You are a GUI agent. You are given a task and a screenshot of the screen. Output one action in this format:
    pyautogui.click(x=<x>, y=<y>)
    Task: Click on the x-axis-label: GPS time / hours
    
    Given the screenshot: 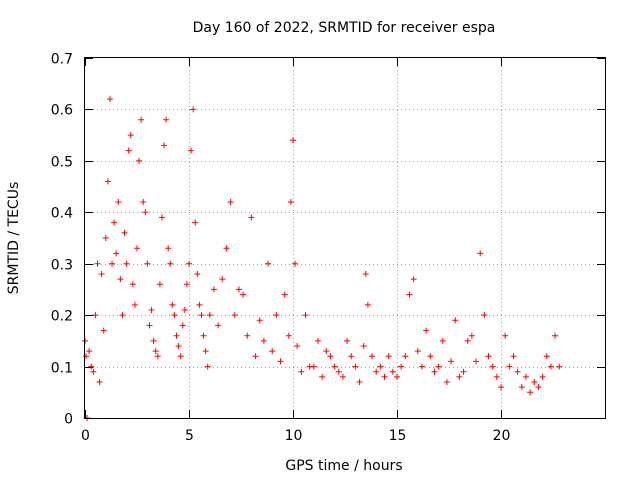 What is the action you would take?
    pyautogui.click(x=343, y=466)
    